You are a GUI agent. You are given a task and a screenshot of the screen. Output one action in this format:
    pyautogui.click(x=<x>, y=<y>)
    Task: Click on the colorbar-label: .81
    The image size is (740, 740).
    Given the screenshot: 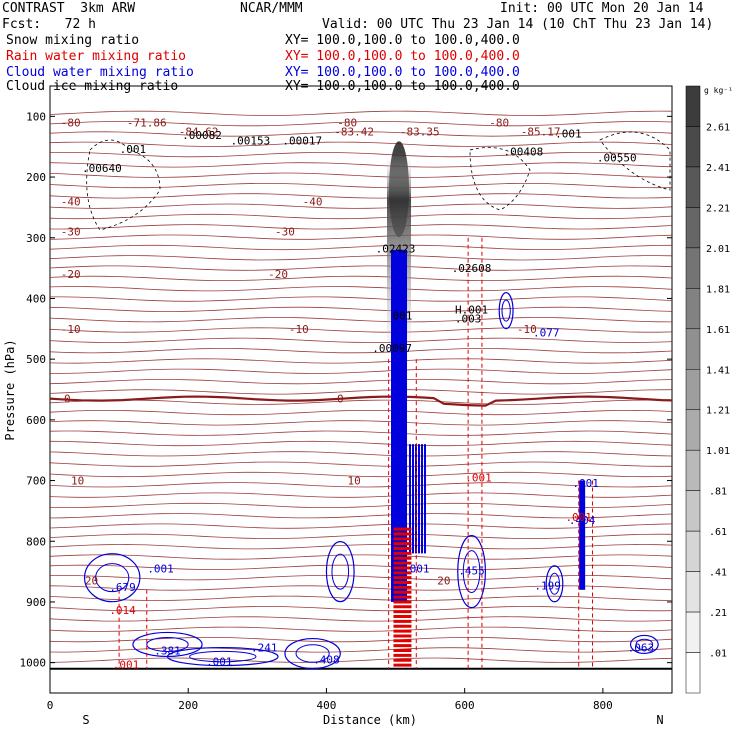 What is the action you would take?
    pyautogui.click(x=718, y=492)
    